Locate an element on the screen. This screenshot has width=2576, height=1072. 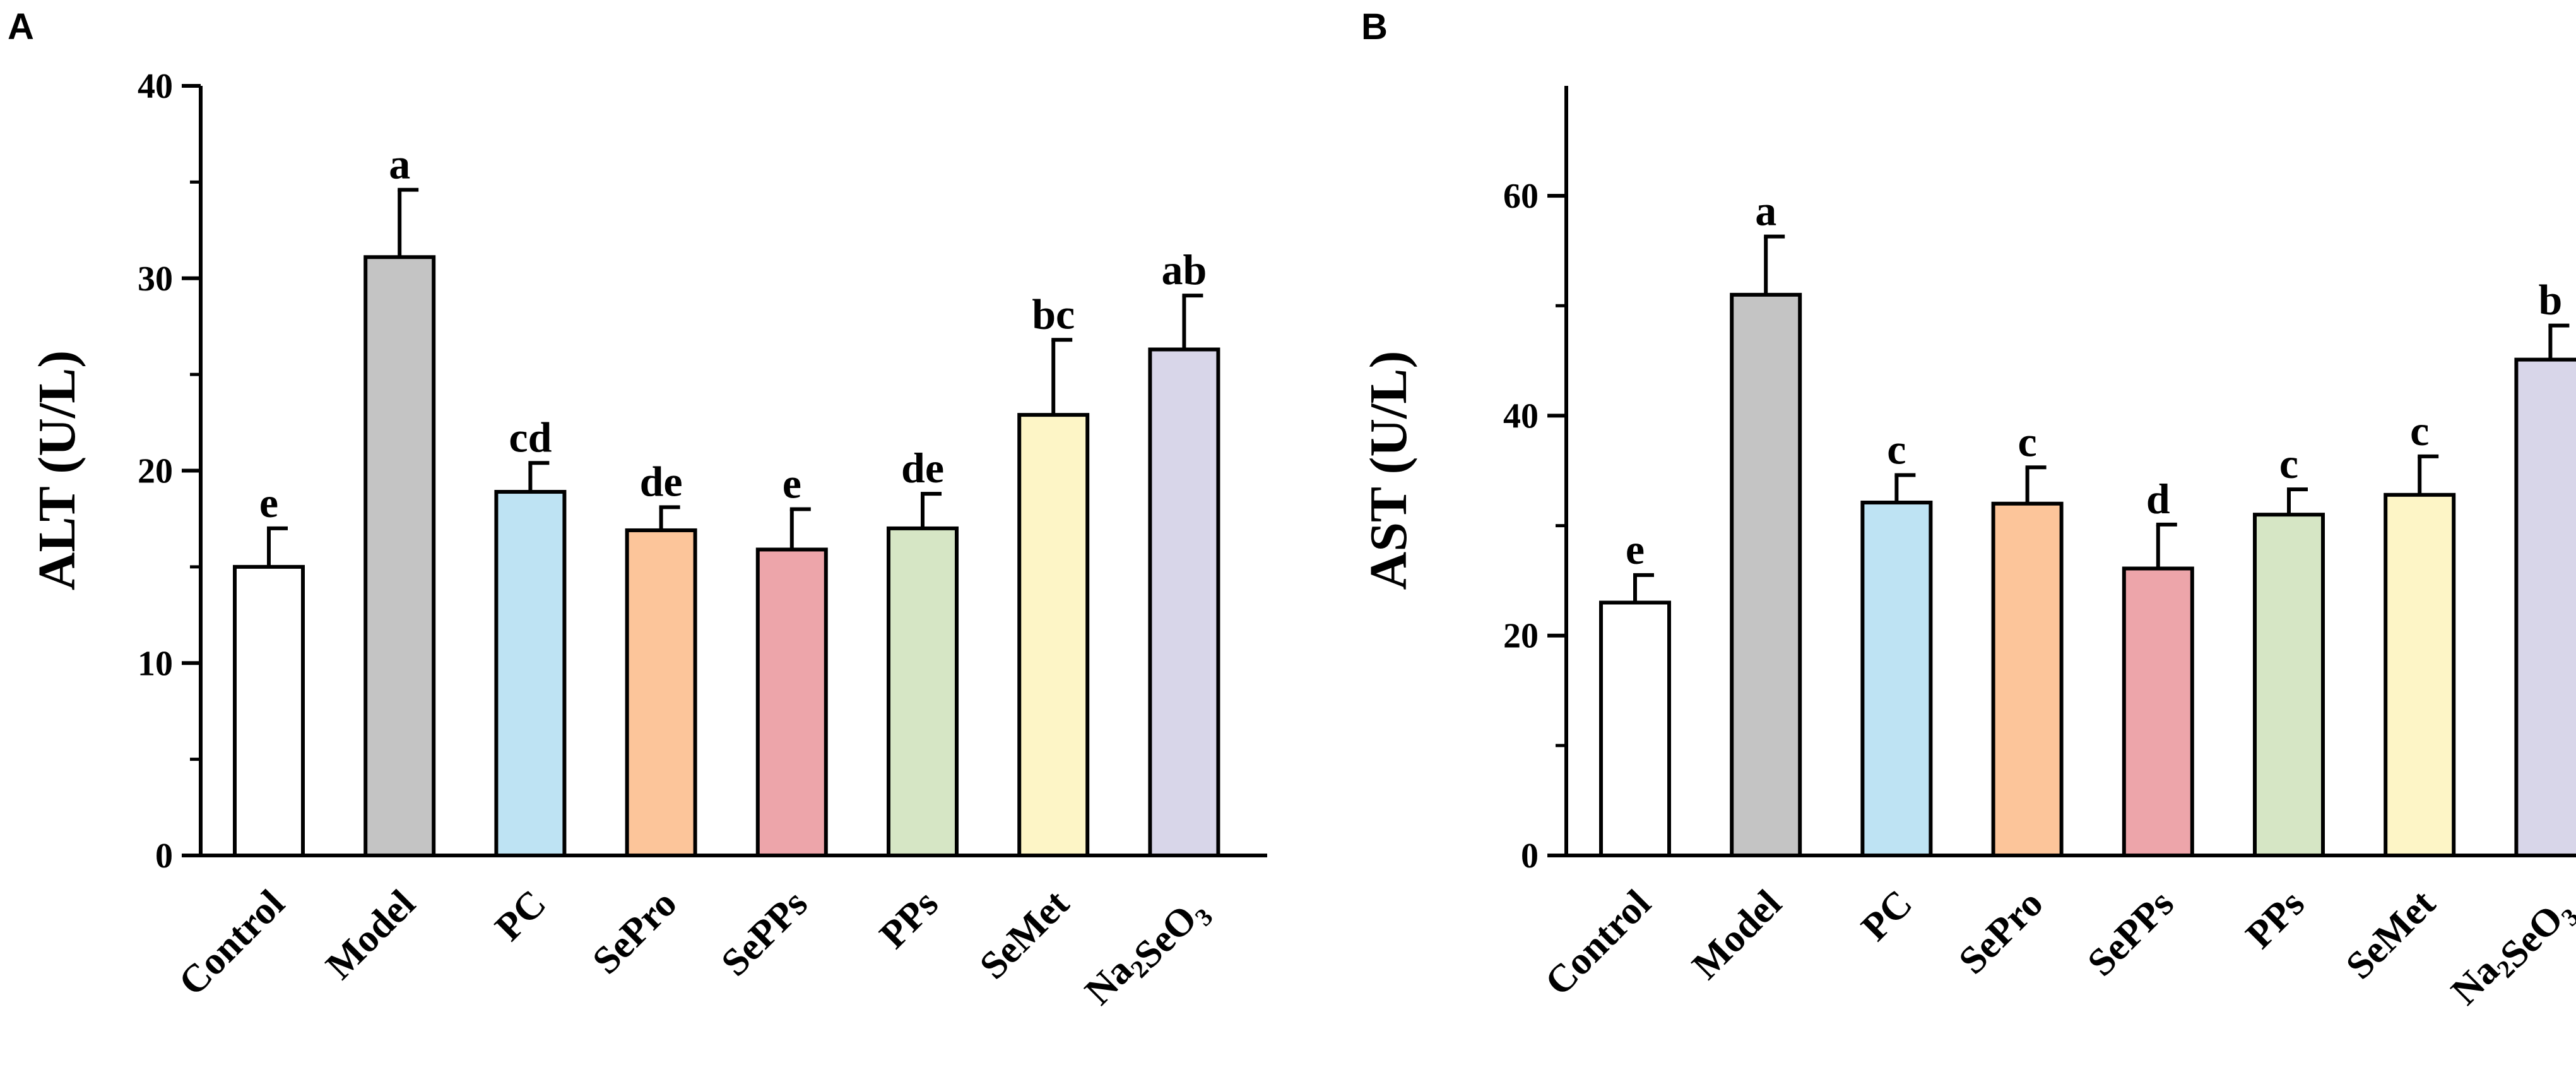
y-axis-title: ALT (U/L) is located at coordinates (57, 470).